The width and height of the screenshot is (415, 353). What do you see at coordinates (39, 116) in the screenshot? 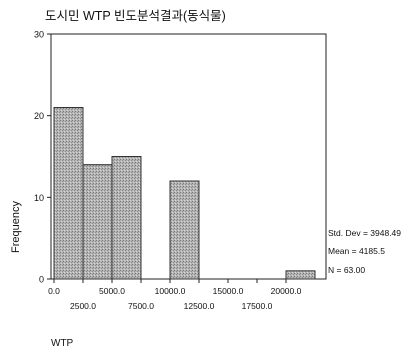
I see `y-tick-label: 20` at bounding box center [39, 116].